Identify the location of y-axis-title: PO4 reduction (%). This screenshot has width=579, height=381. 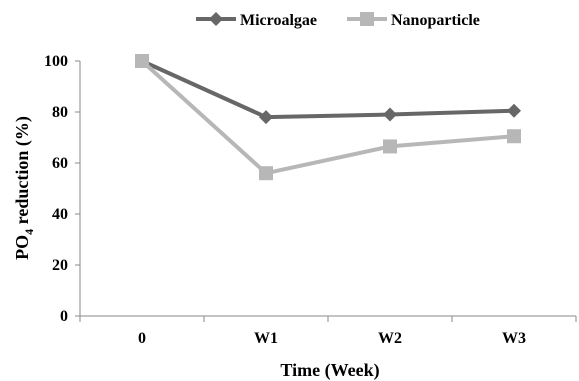
(24, 188).